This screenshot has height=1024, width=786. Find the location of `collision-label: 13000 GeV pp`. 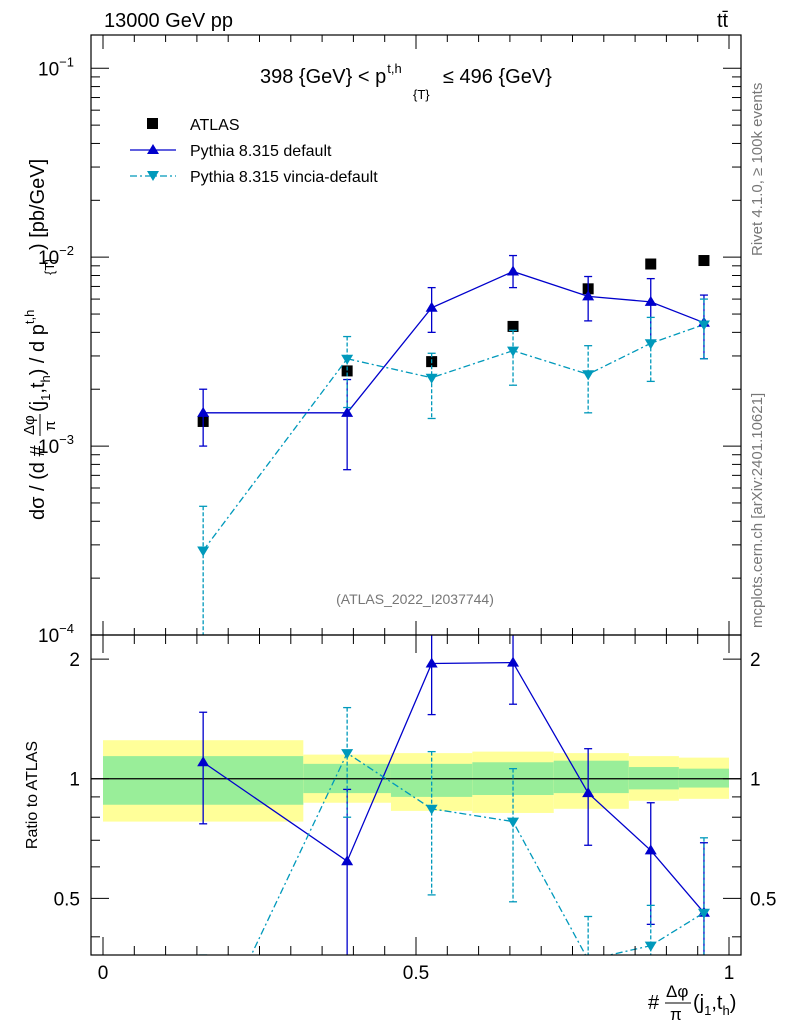

collision-label: 13000 GeV pp is located at coordinates (168, 21).